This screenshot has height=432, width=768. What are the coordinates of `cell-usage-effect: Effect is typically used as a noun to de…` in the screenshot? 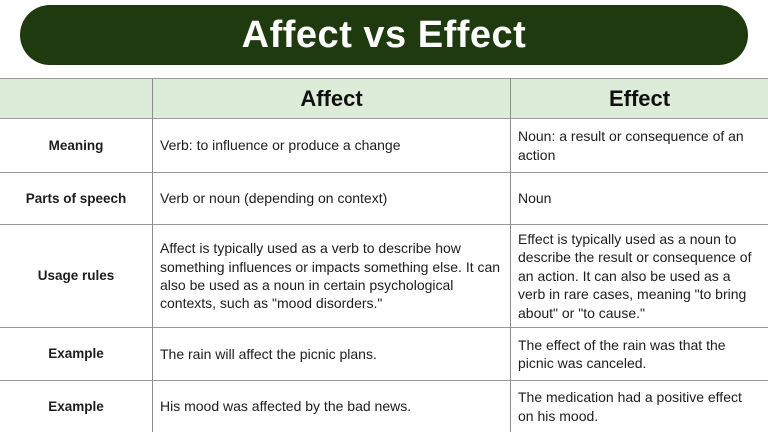 It's located at (639, 275).